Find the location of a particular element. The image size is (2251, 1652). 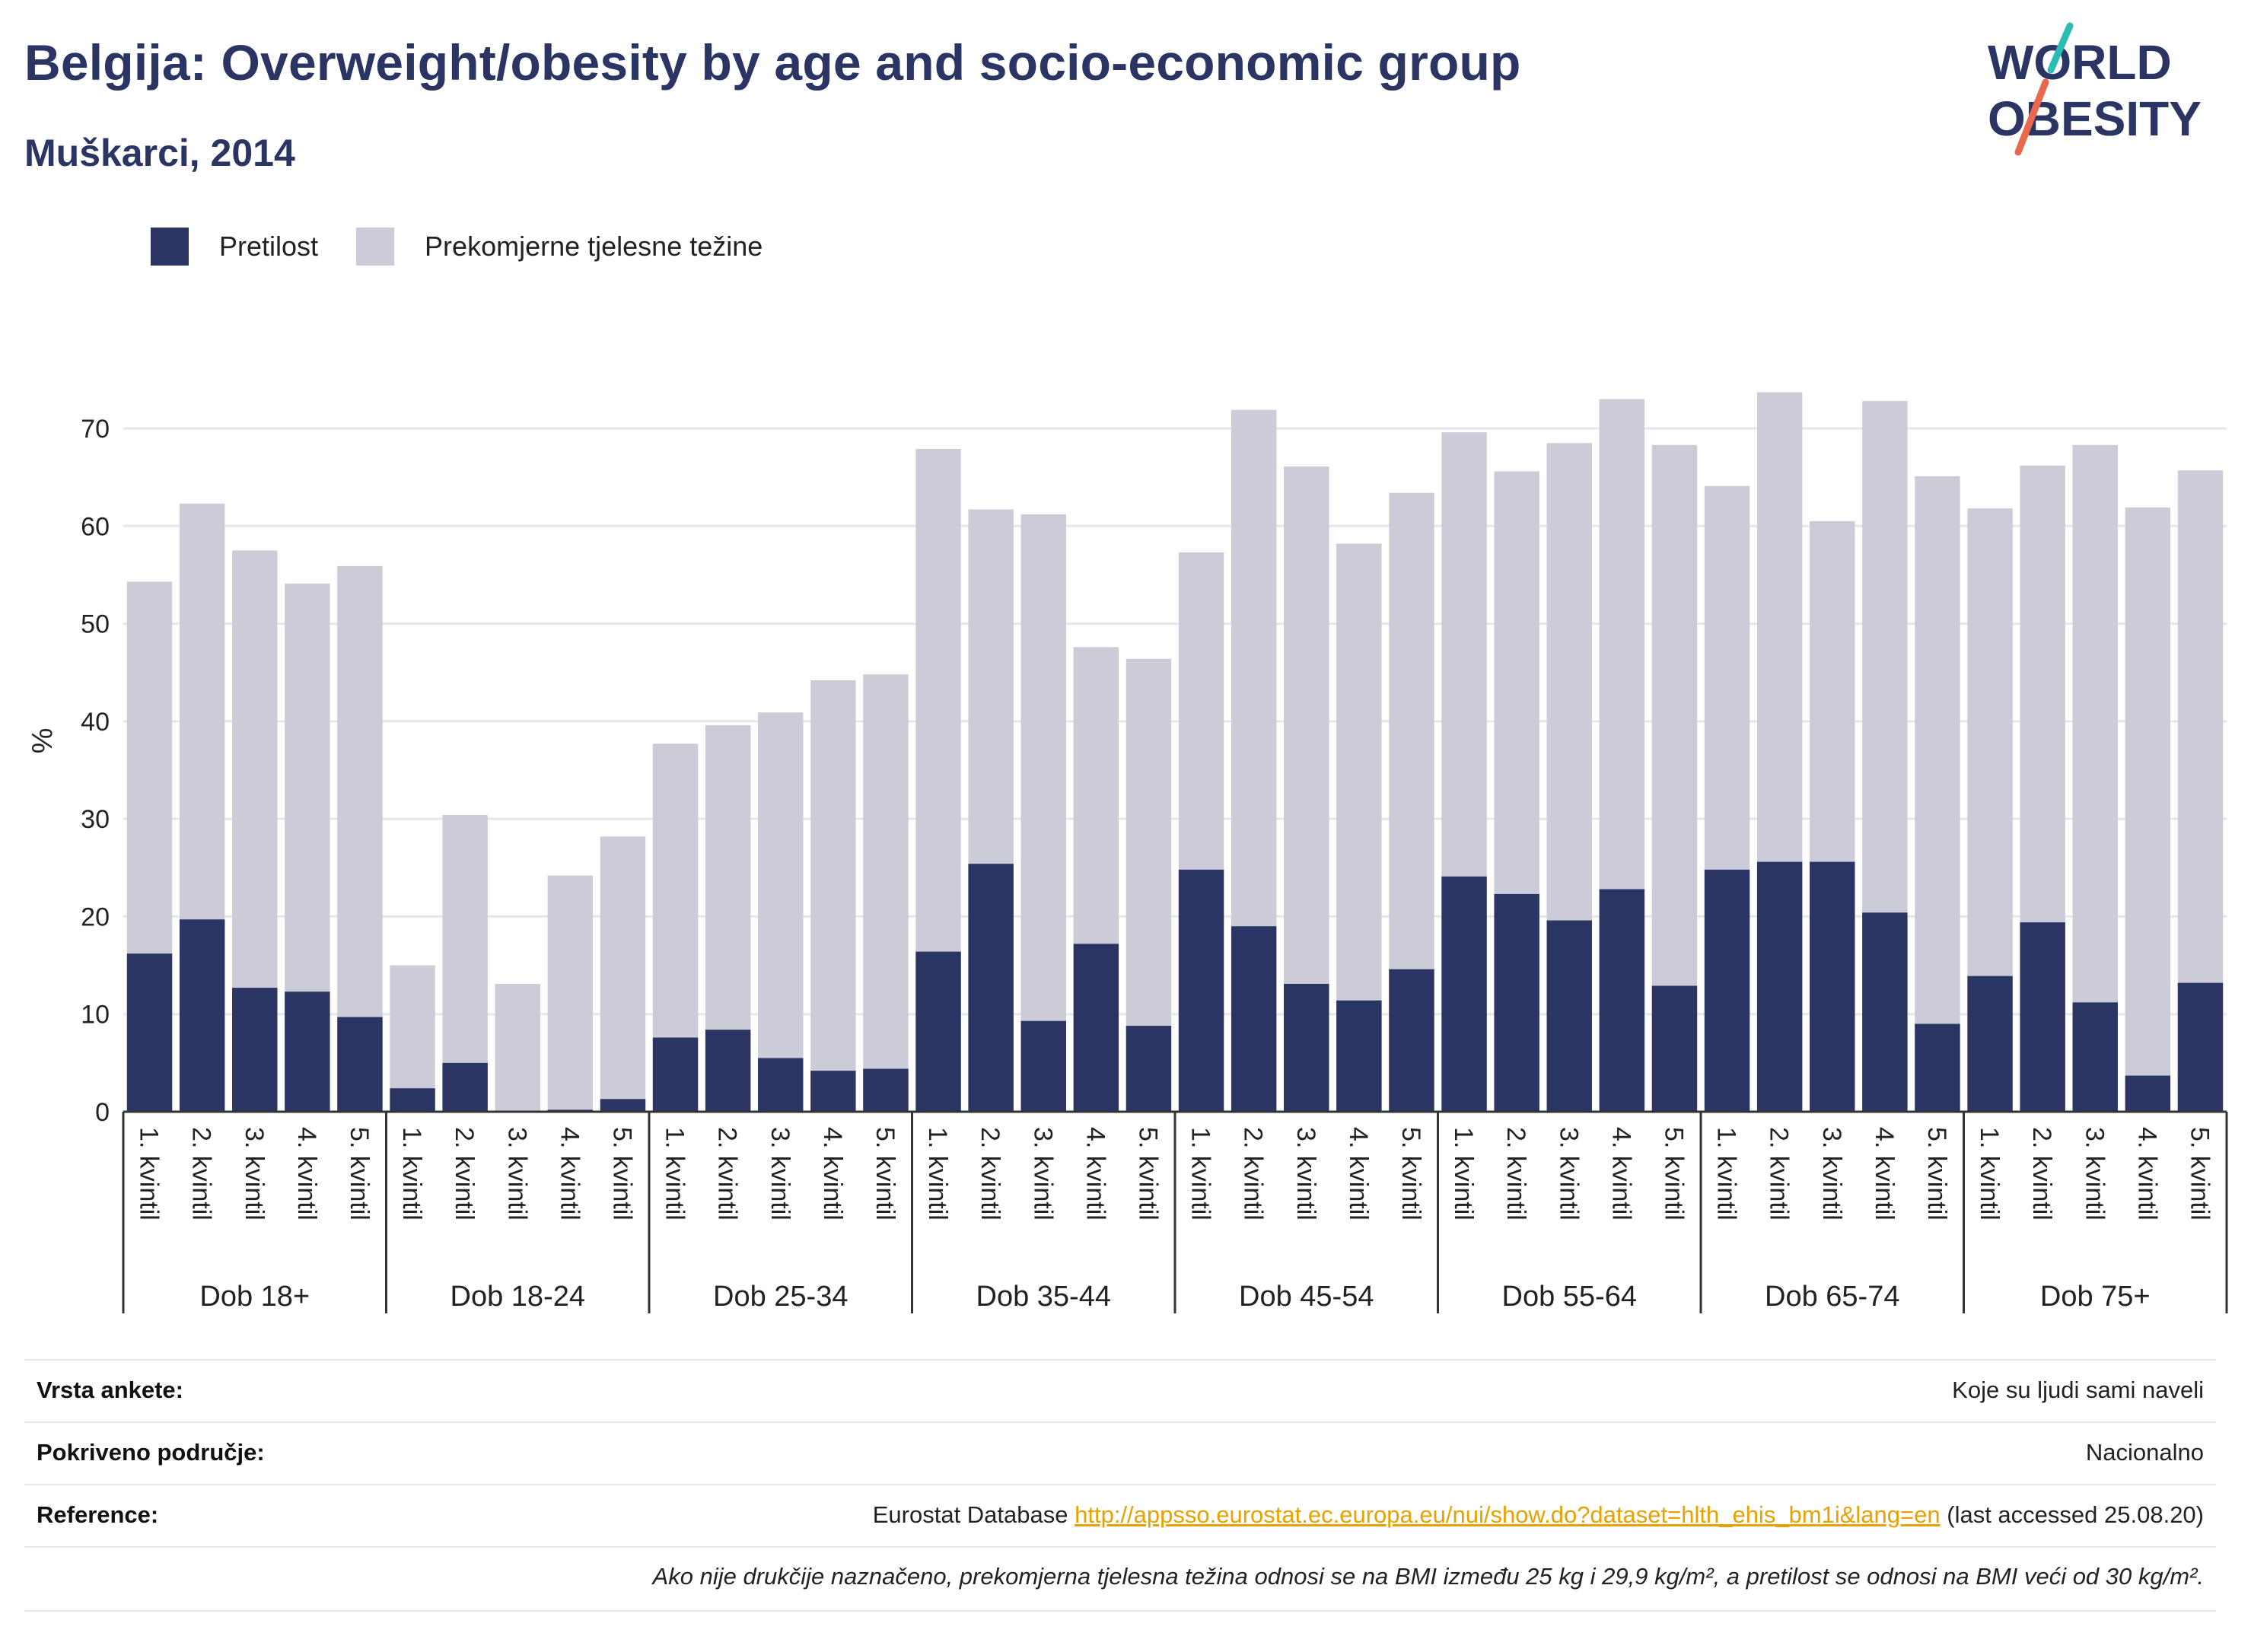

group-label: Dob 75+ is located at coordinates (2095, 1297).